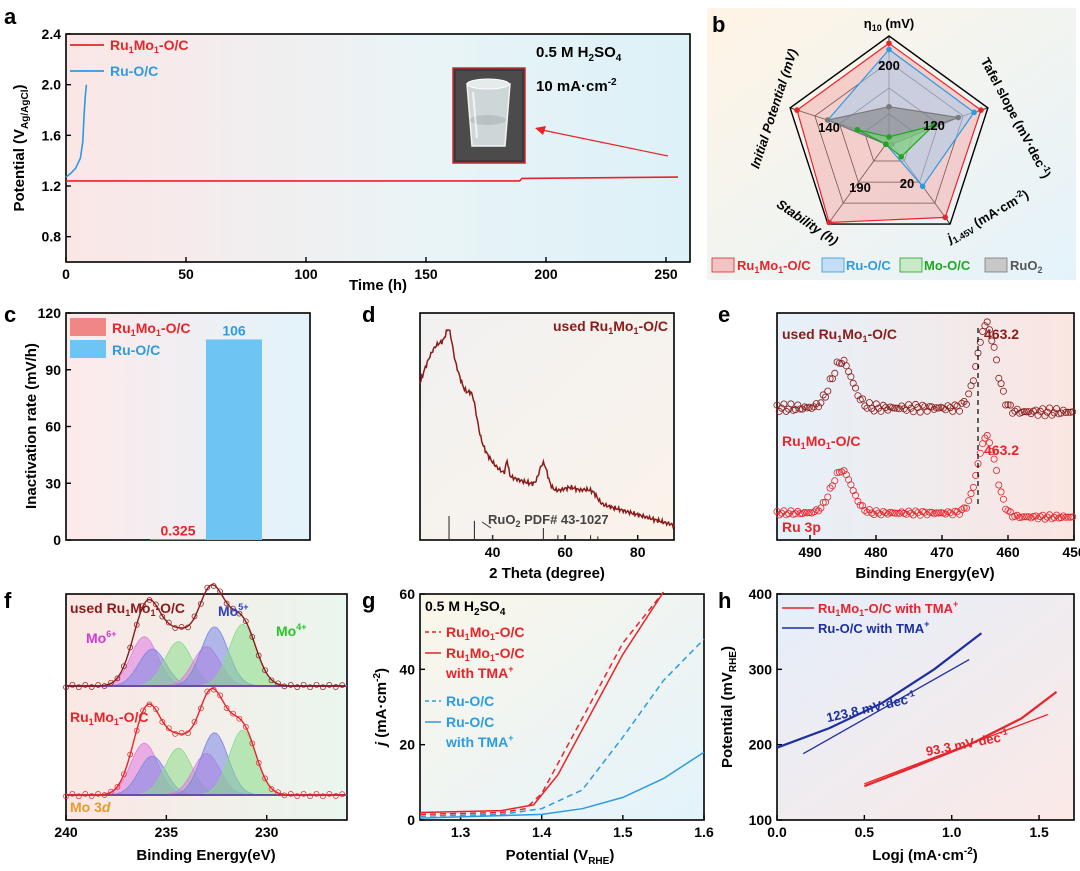 The width and height of the screenshot is (1080, 871). What do you see at coordinates (810, 552) in the screenshot?
I see `panel-e-xtick-label: 490` at bounding box center [810, 552].